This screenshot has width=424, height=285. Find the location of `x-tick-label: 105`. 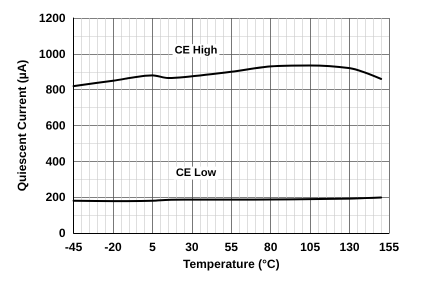

x-tick-label: 105 is located at coordinates (310, 247).